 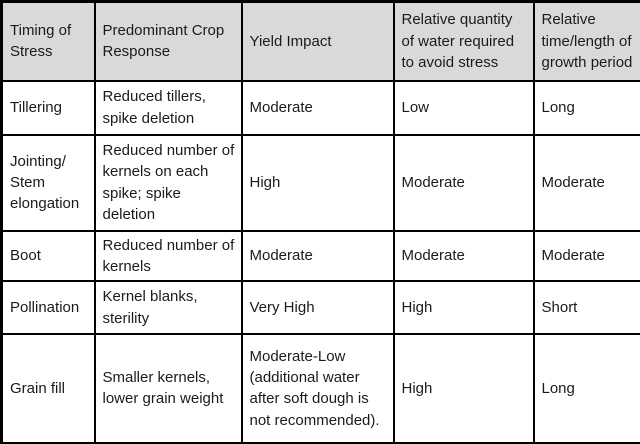 What do you see at coordinates (48, 256) in the screenshot?
I see `table-cell: Boot` at bounding box center [48, 256].